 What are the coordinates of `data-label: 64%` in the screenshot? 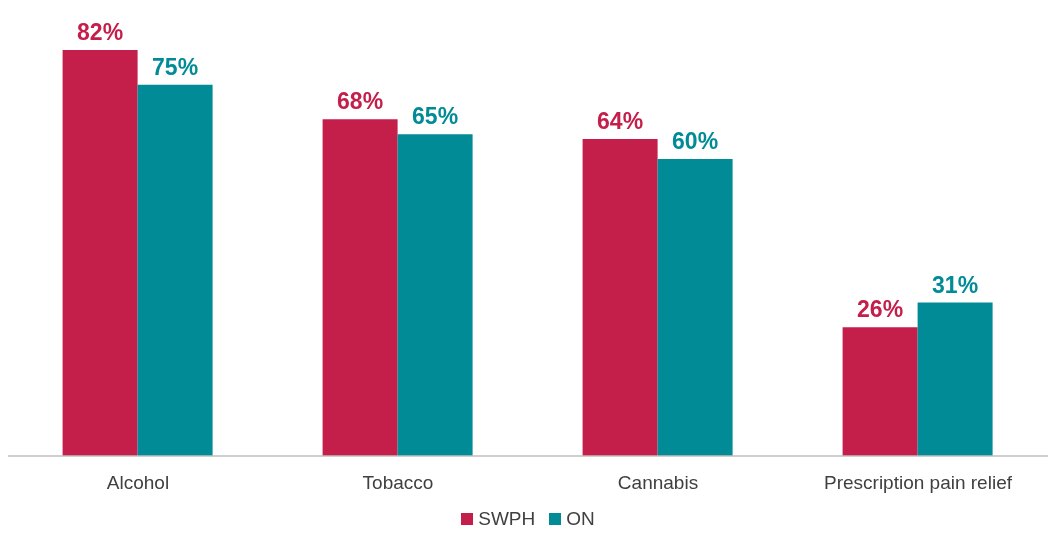 It's located at (620, 121).